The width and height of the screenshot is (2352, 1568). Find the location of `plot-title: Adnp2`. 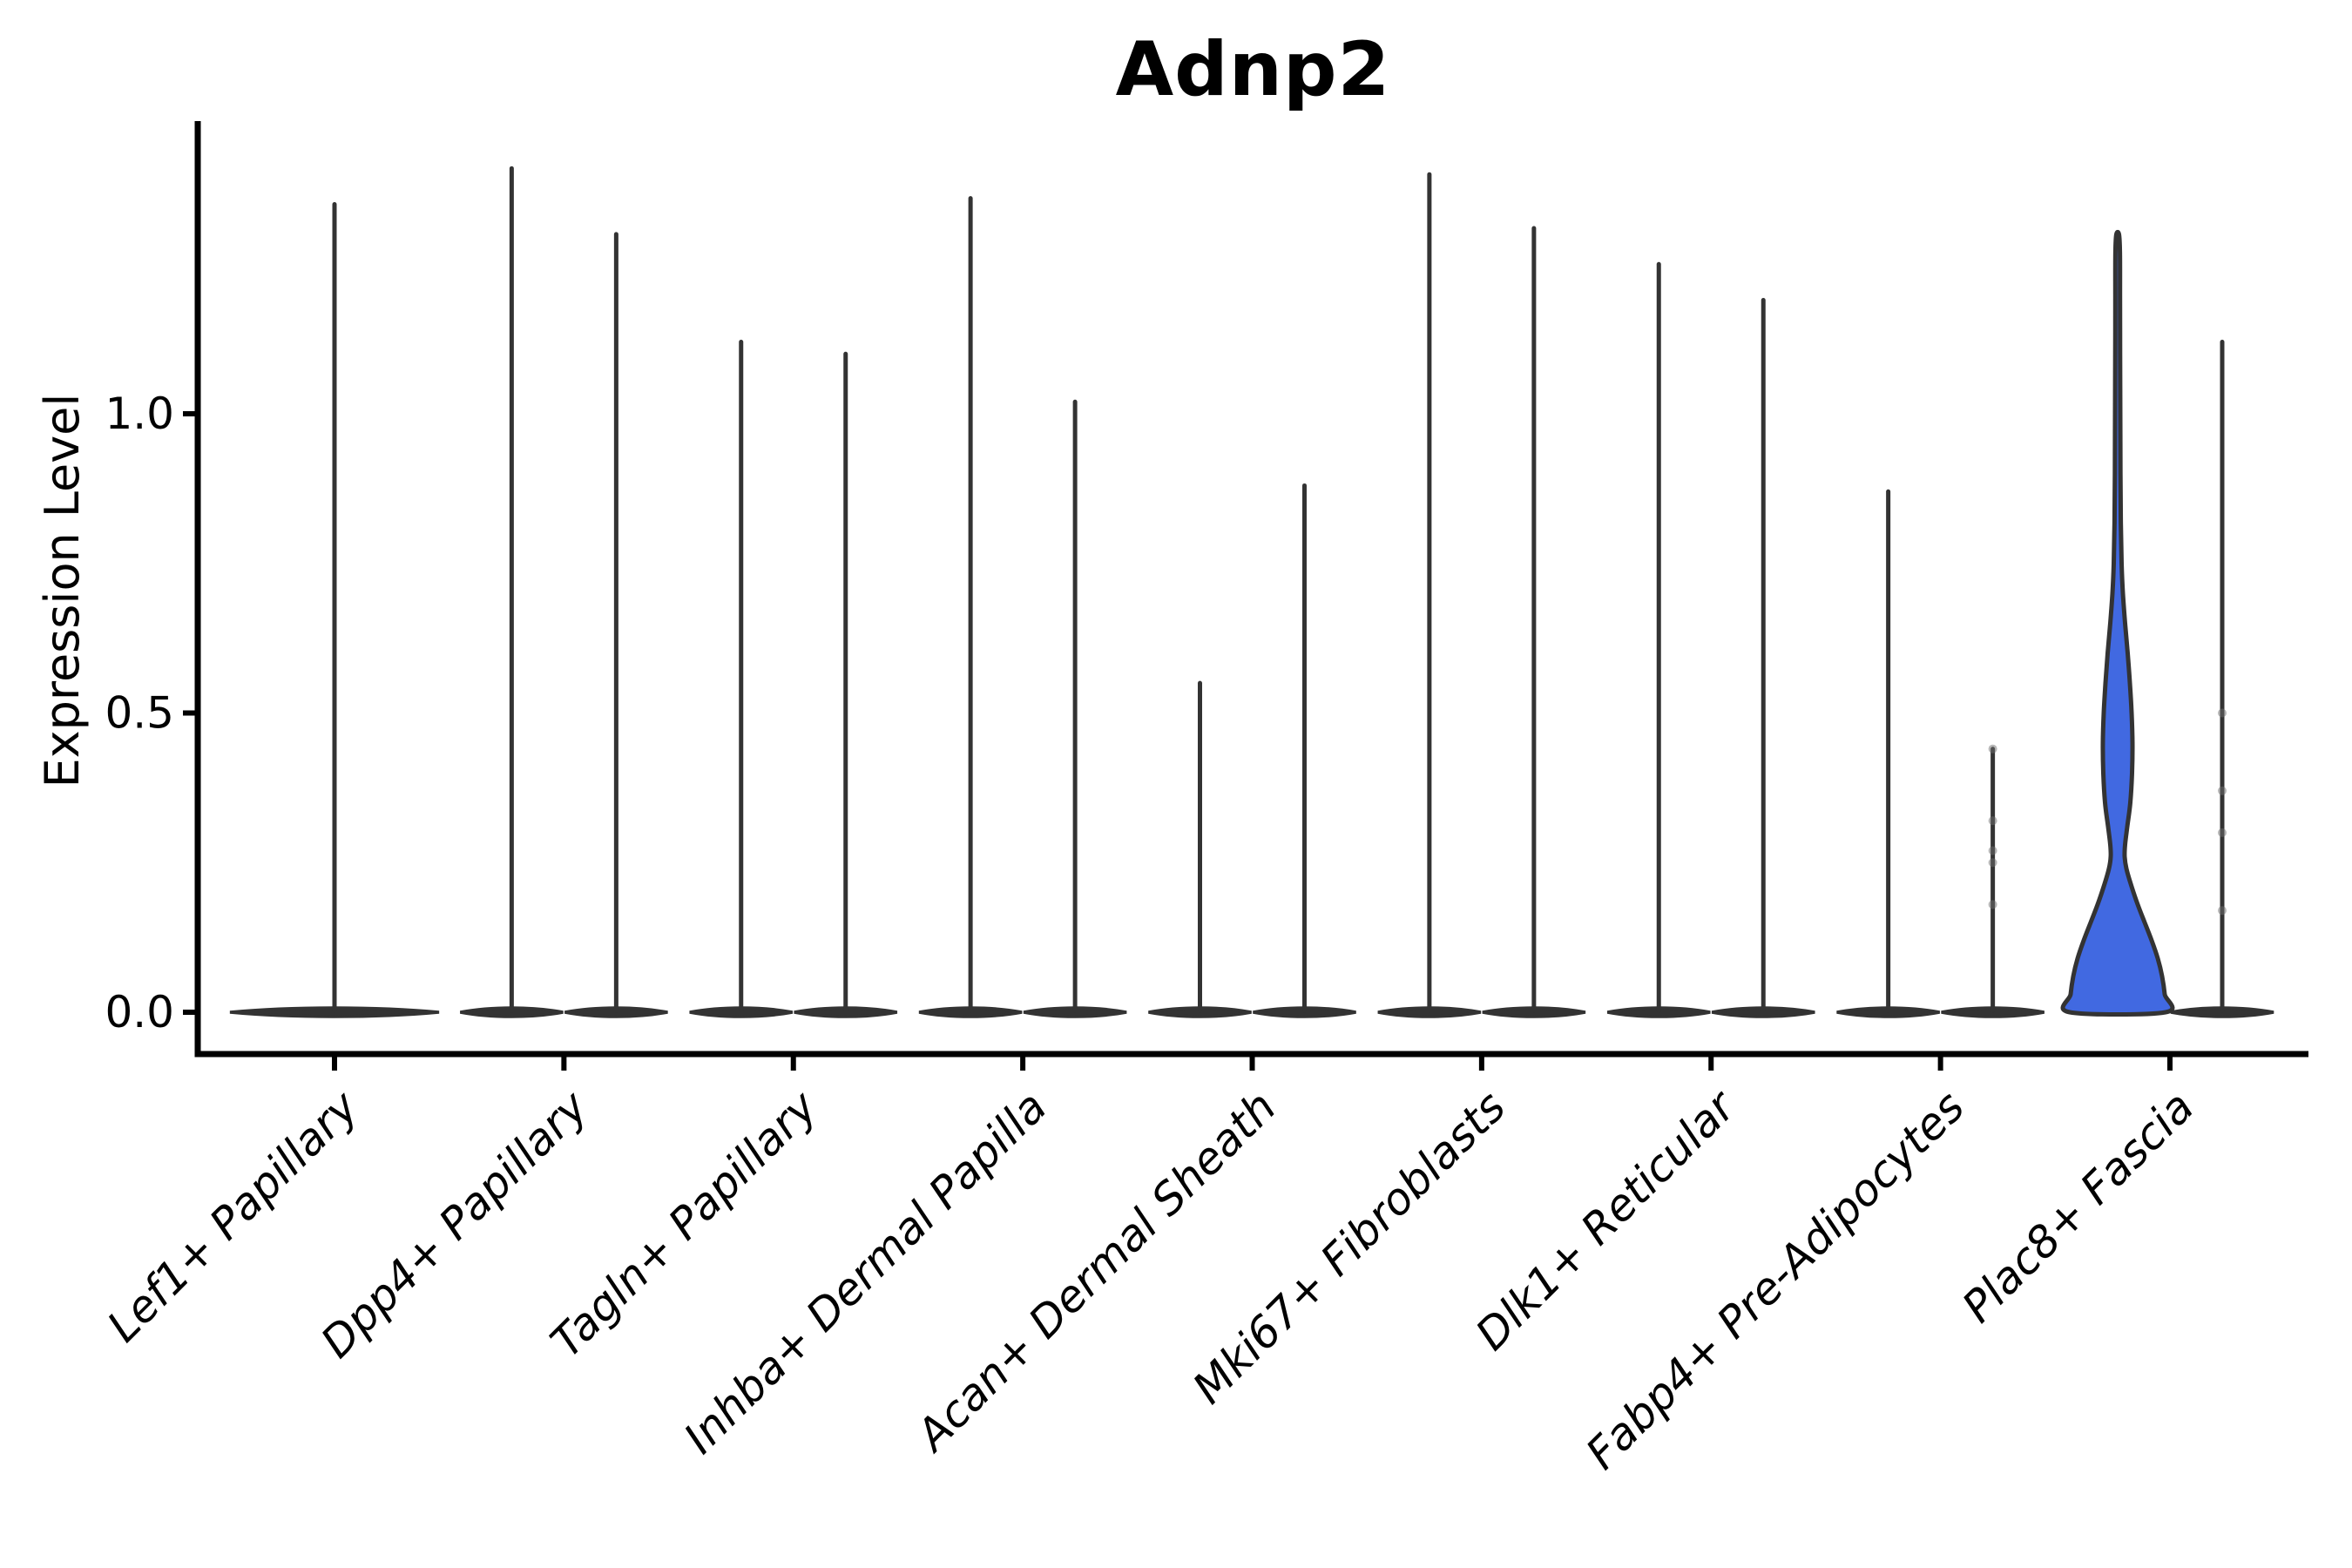

plot-title: Adnp2 is located at coordinates (1253, 69).